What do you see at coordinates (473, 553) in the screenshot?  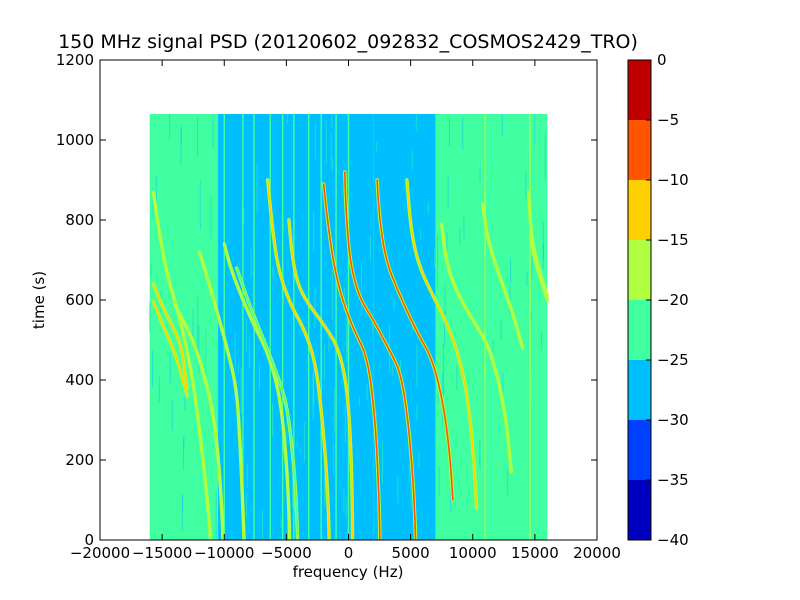 I see `x-tick-label: 10000` at bounding box center [473, 553].